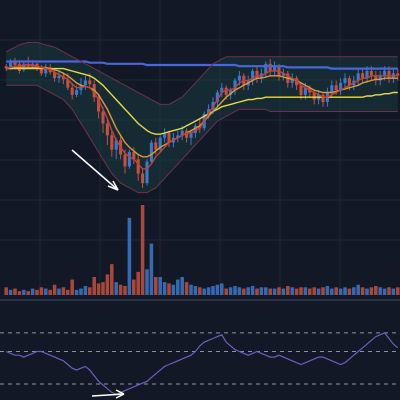 Image resolution: width=400 pixels, height=400 pixels. Describe the element at coordinates (202, 65) in the screenshot. I see `indicator-line-ma_long` at that location.